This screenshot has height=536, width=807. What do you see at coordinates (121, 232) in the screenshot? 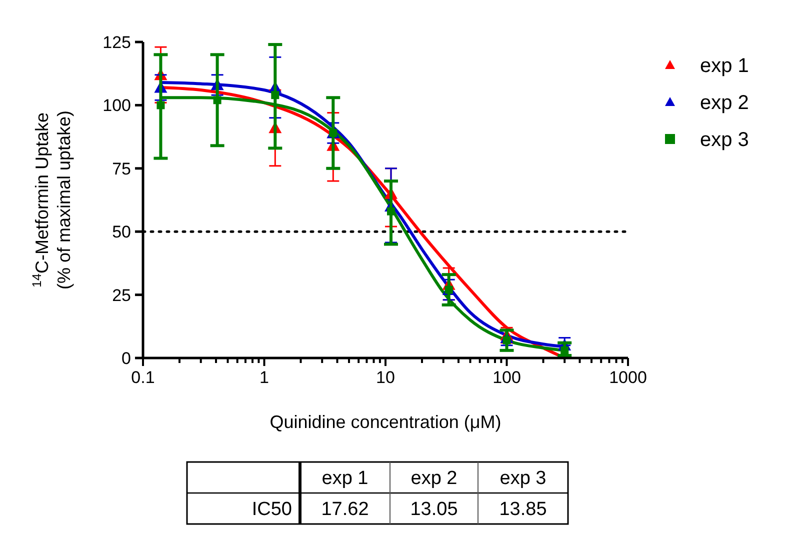
I see `y-tick-label: 50` at bounding box center [121, 232].